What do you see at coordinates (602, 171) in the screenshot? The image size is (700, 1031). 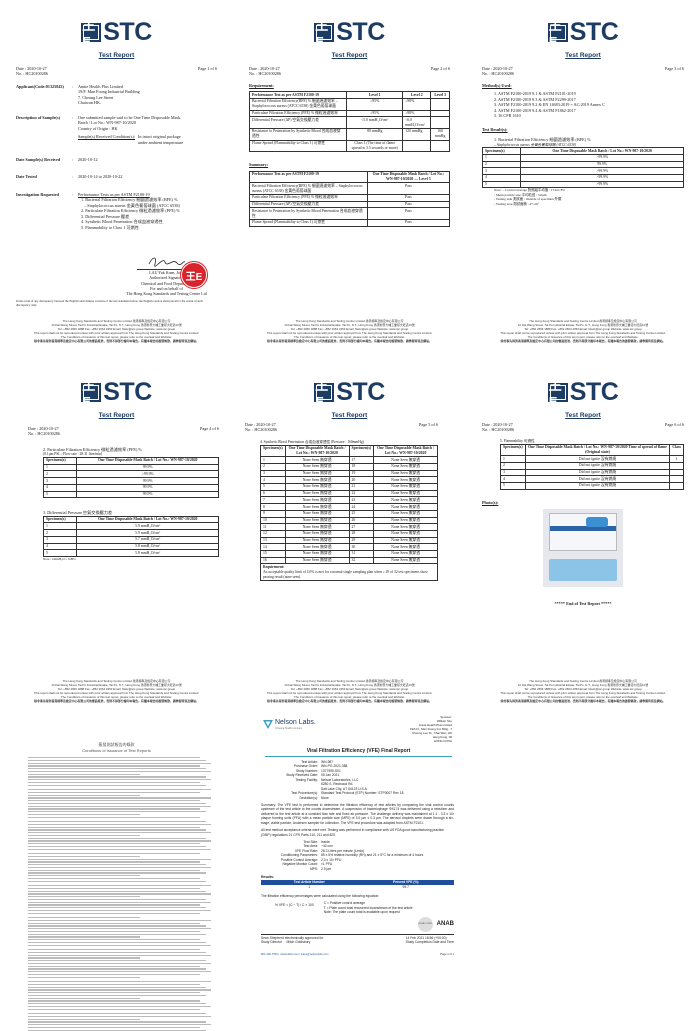 I see `table-cell: >99.9%` at bounding box center [602, 171].